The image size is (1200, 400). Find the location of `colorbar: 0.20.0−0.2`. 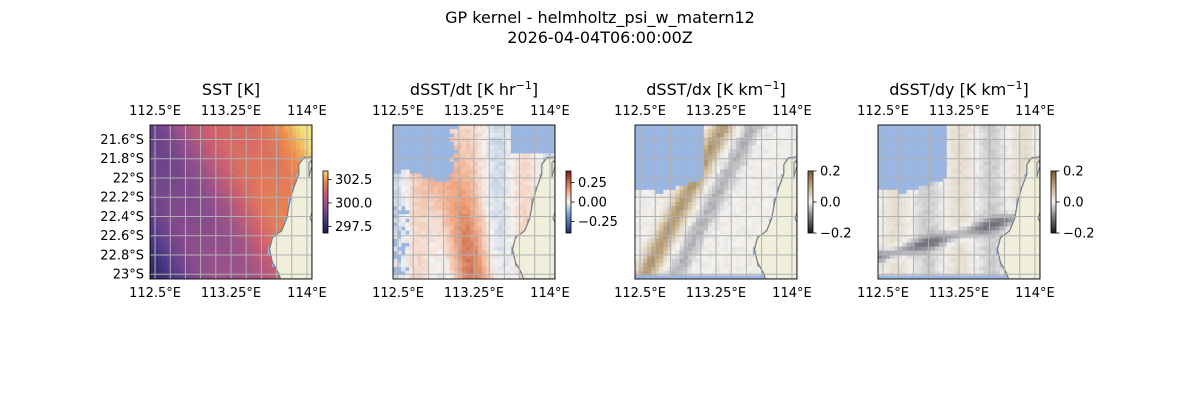

colorbar: 0.20.0−0.2 is located at coordinates (1072, 203).